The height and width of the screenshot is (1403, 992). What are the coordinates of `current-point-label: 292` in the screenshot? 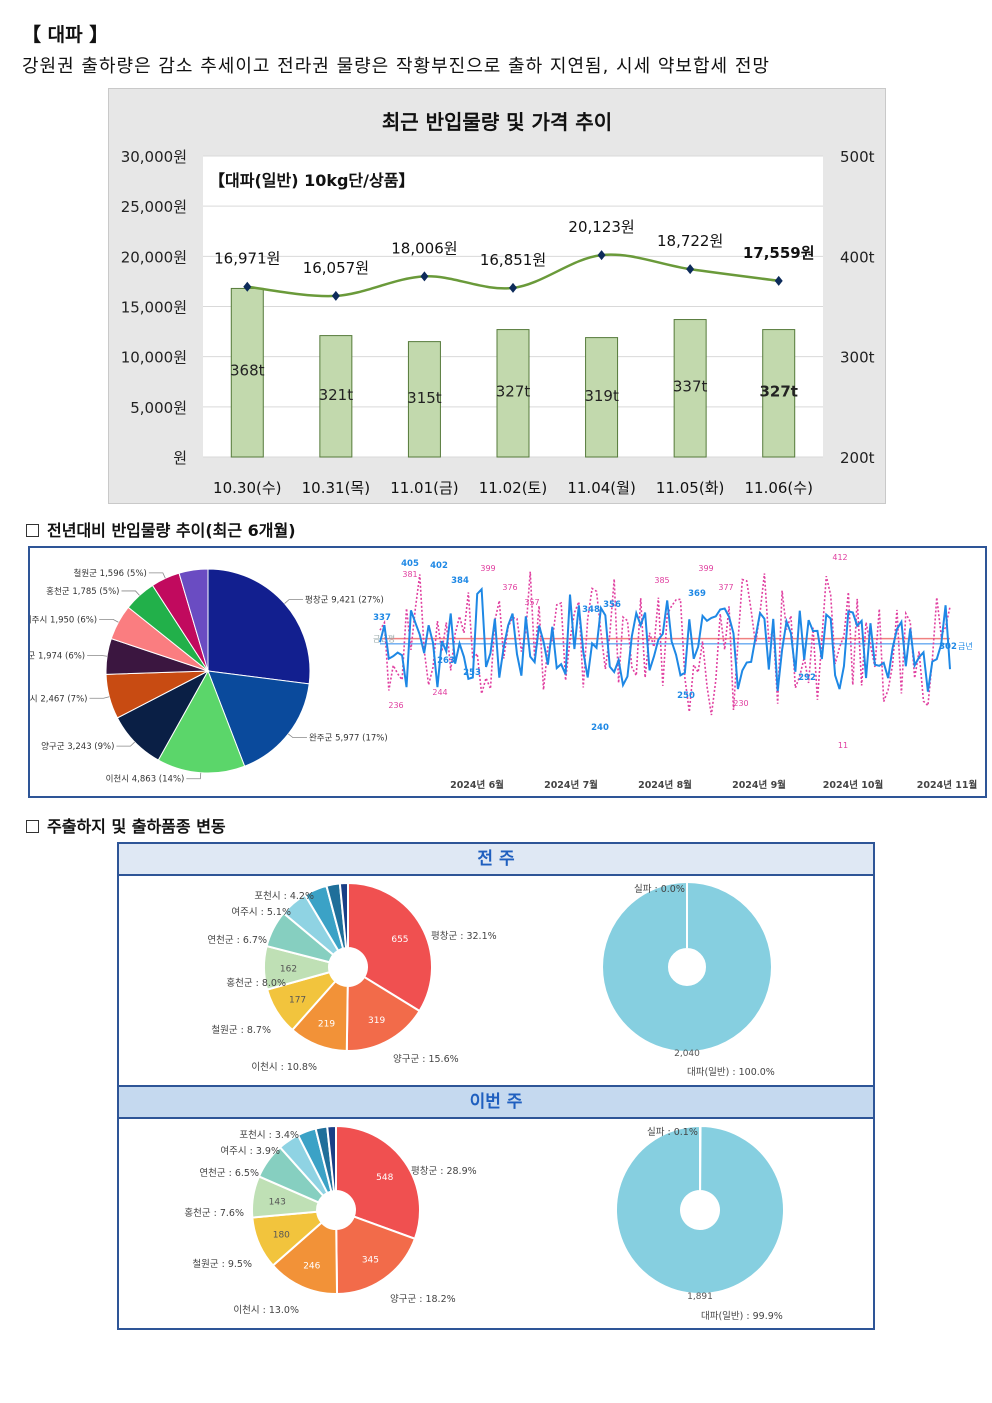 It's located at (807, 678).